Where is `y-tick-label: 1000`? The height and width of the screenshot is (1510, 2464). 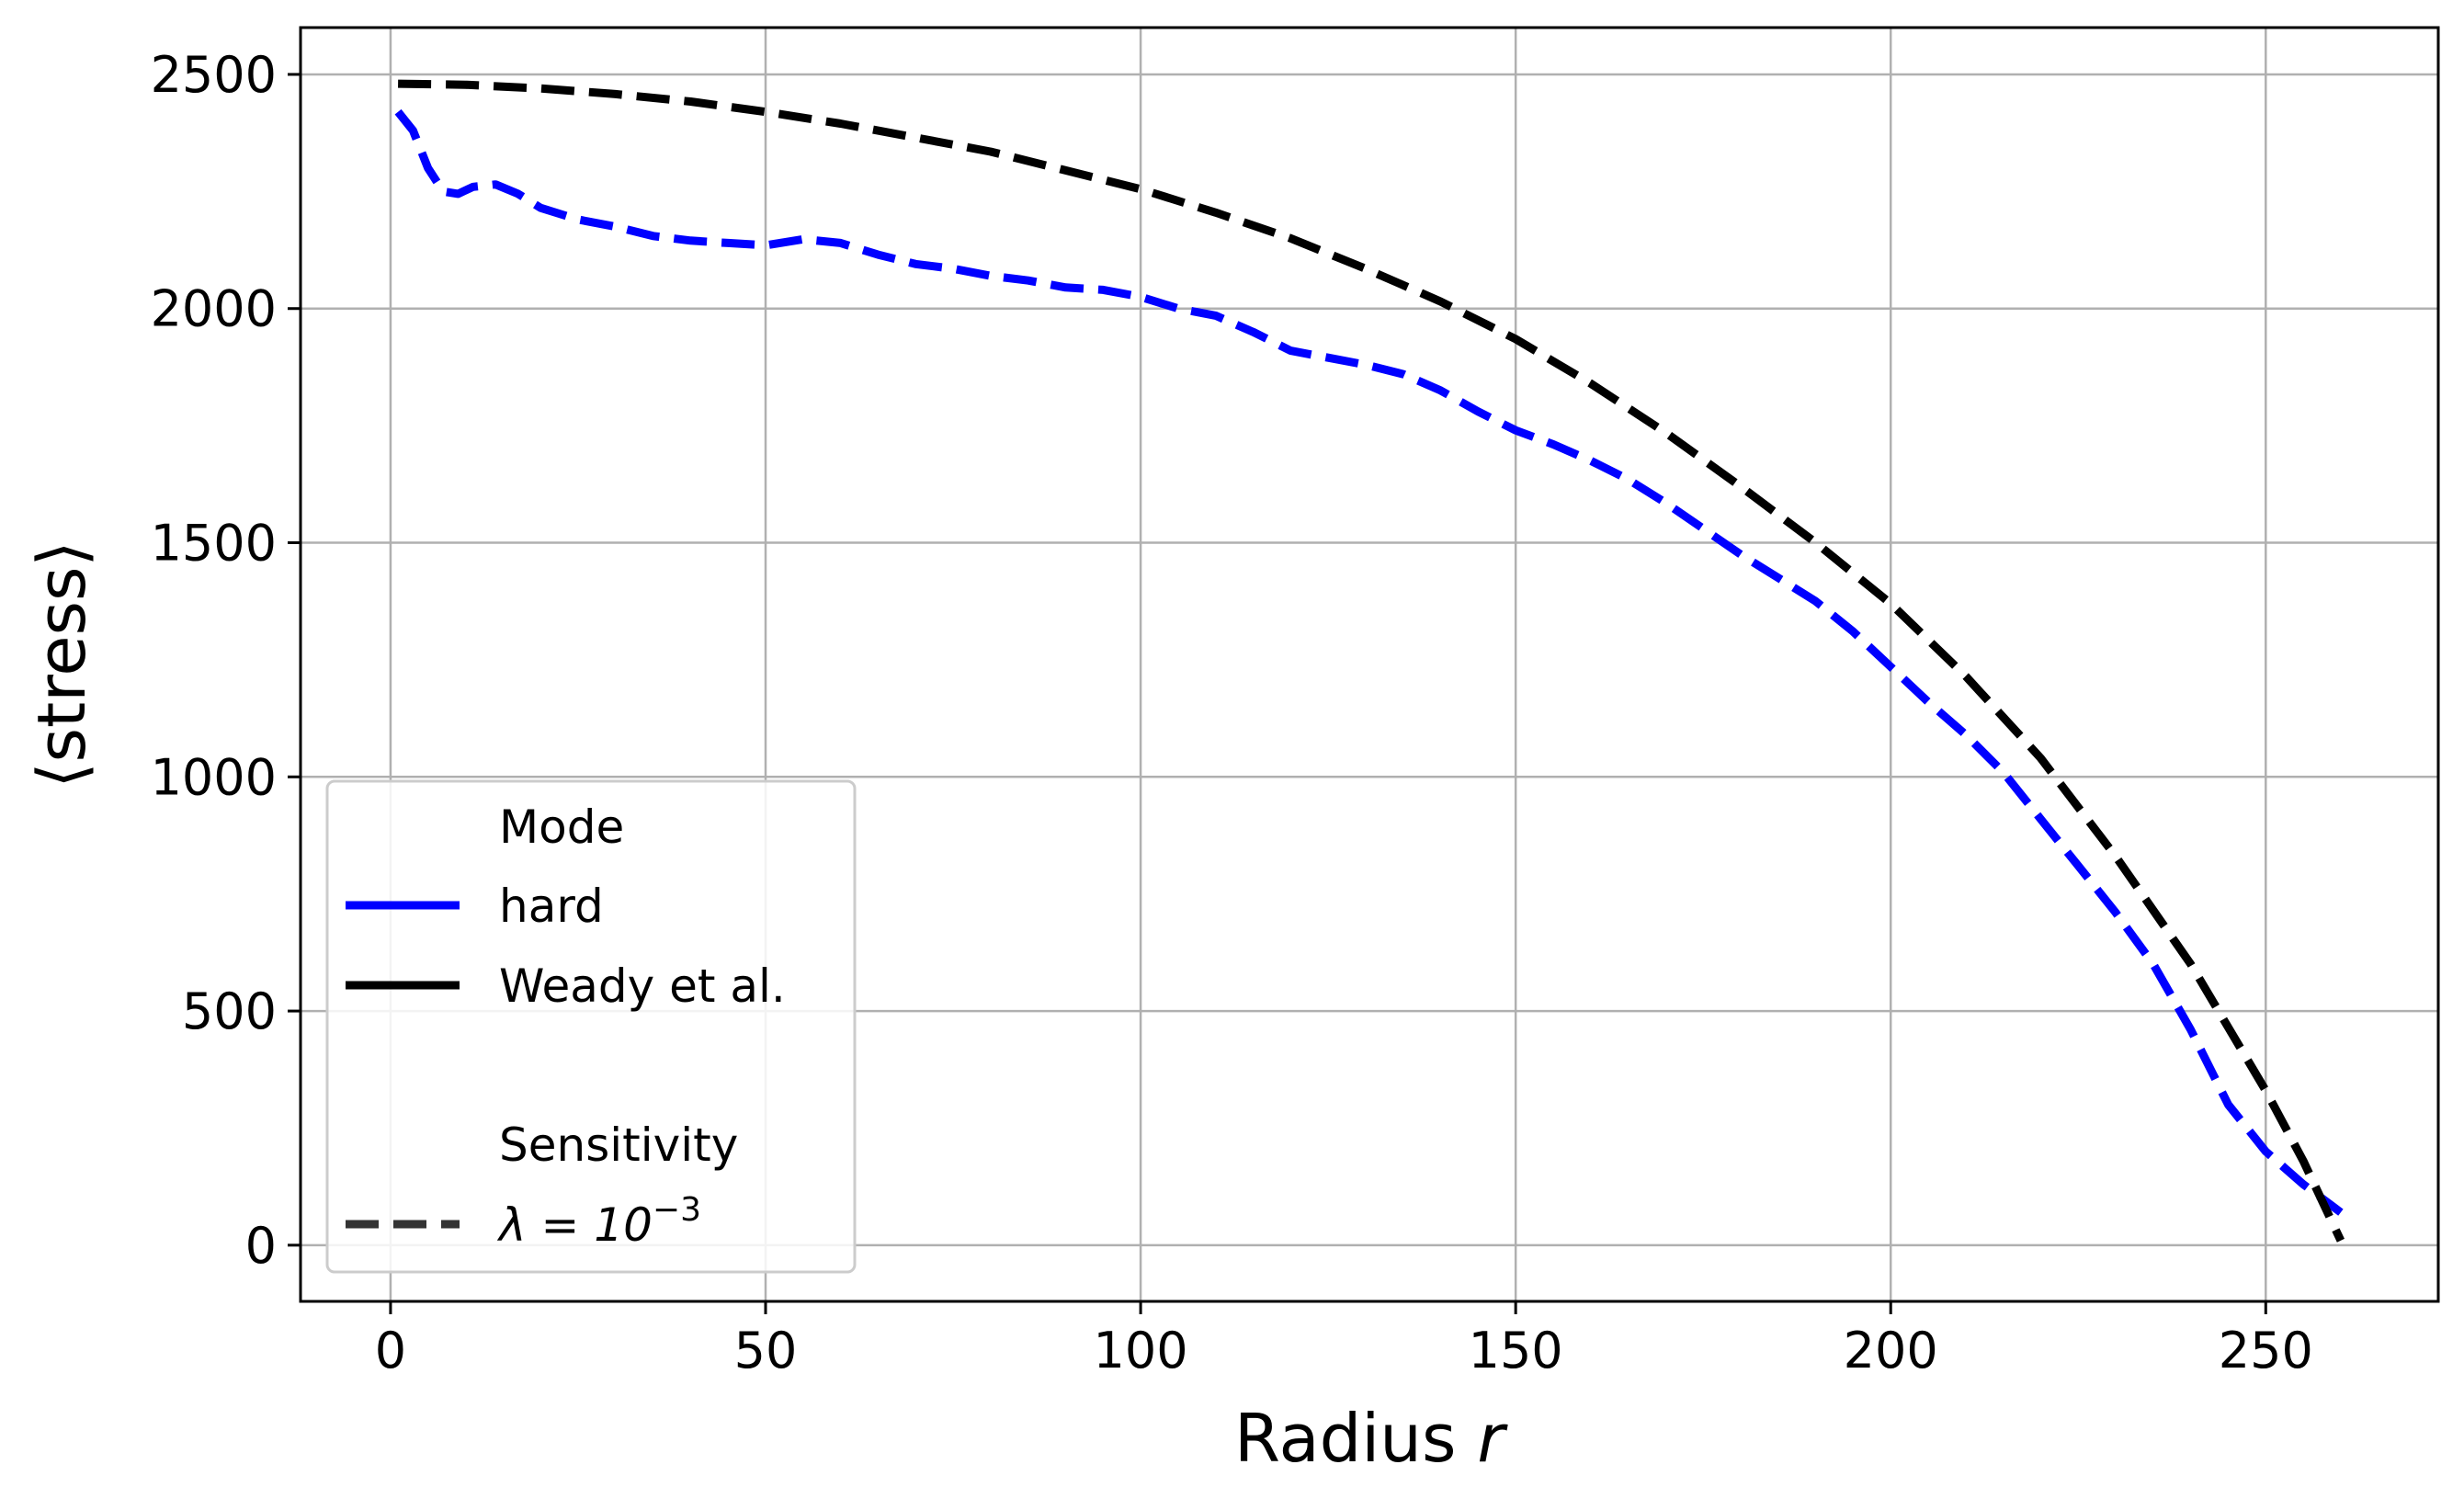
y-tick-label: 1000 is located at coordinates (214, 777).